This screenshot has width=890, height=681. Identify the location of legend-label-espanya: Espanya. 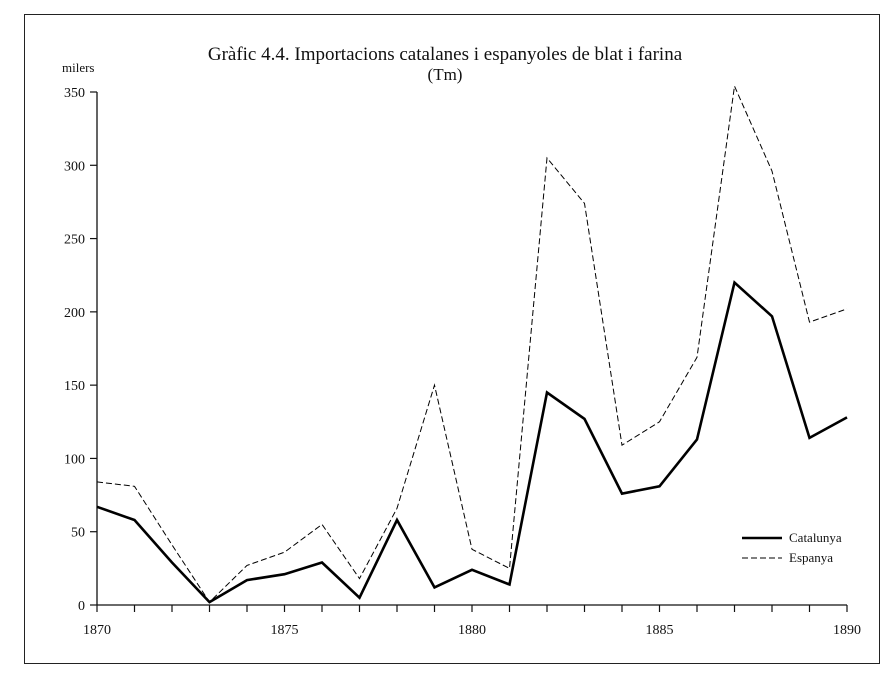
(811, 557).